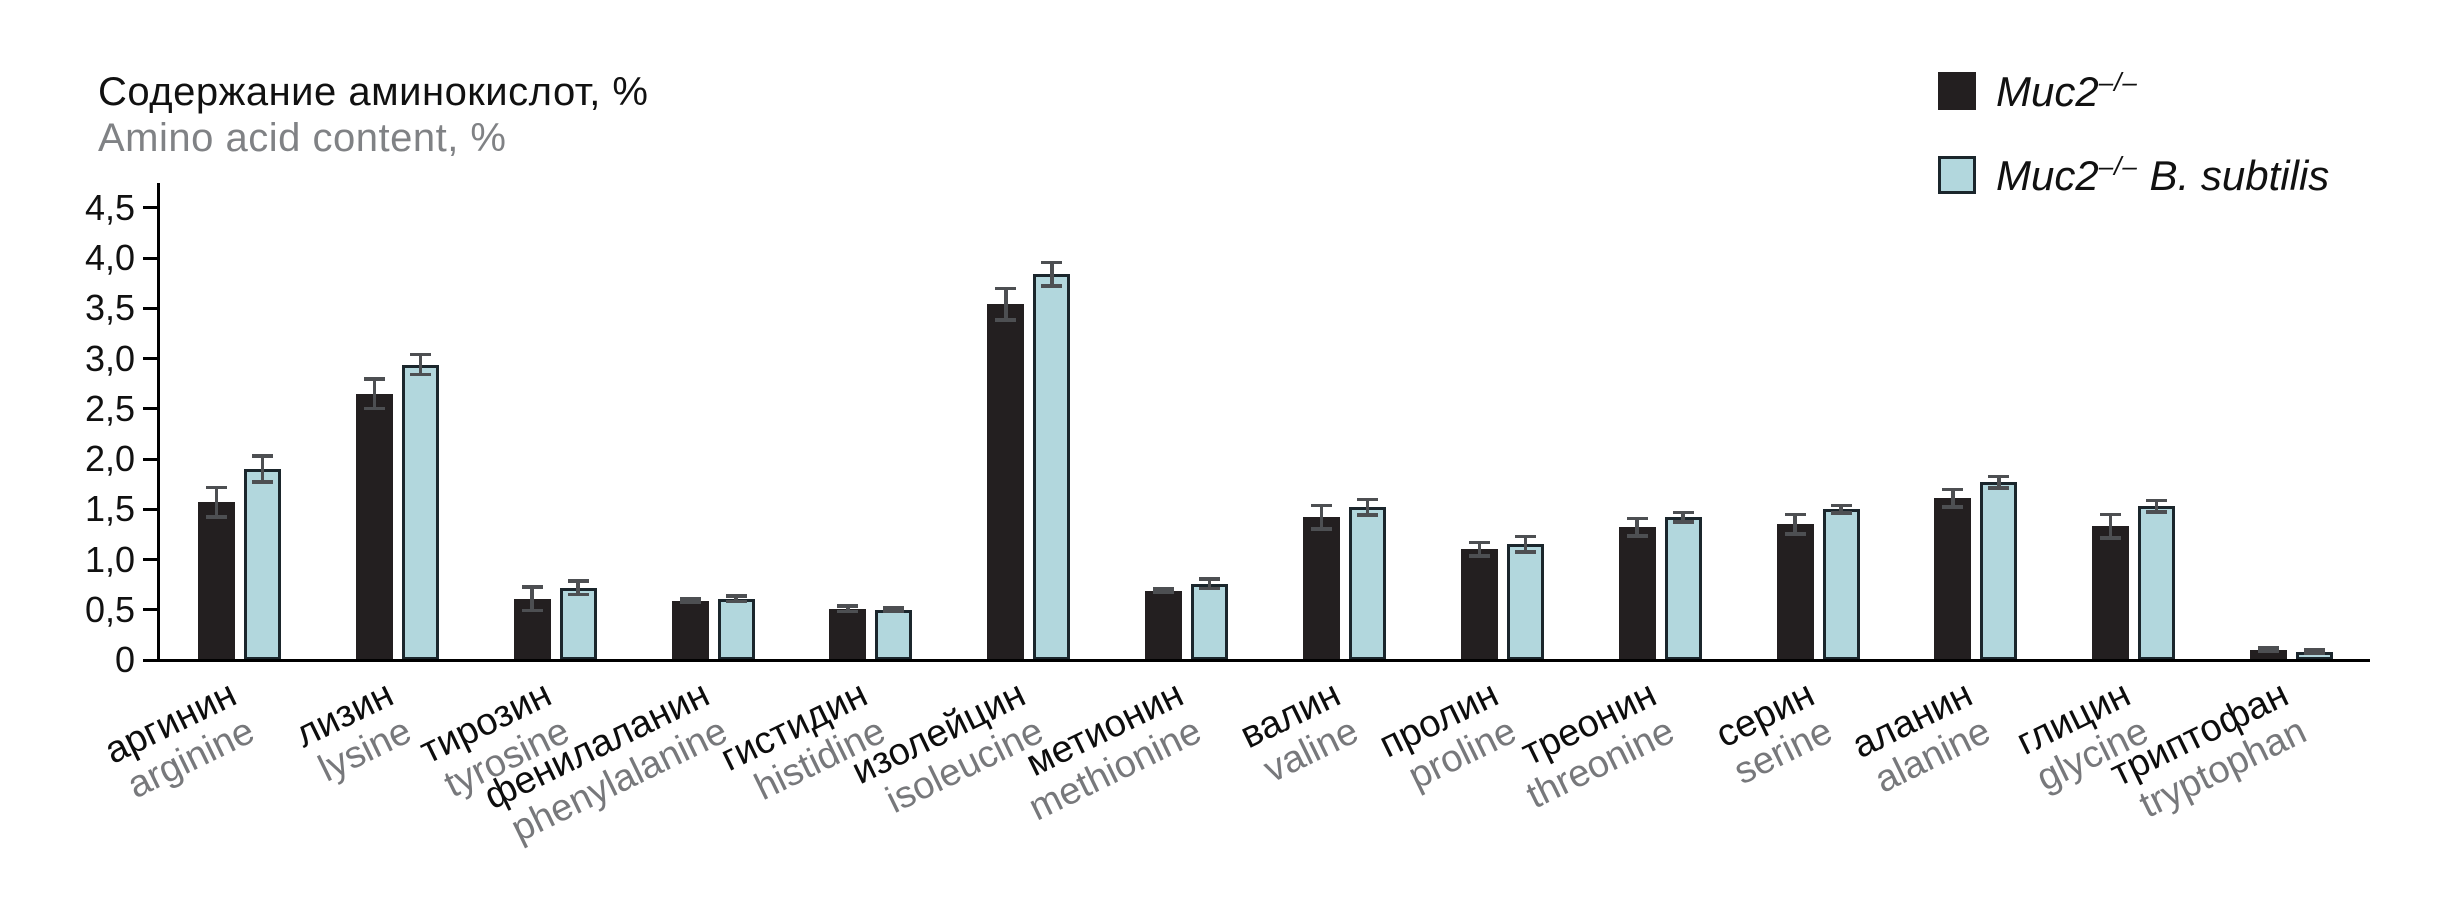 This screenshot has width=2437, height=908. I want to click on y-tick-label: 3,0, so click(109, 358).